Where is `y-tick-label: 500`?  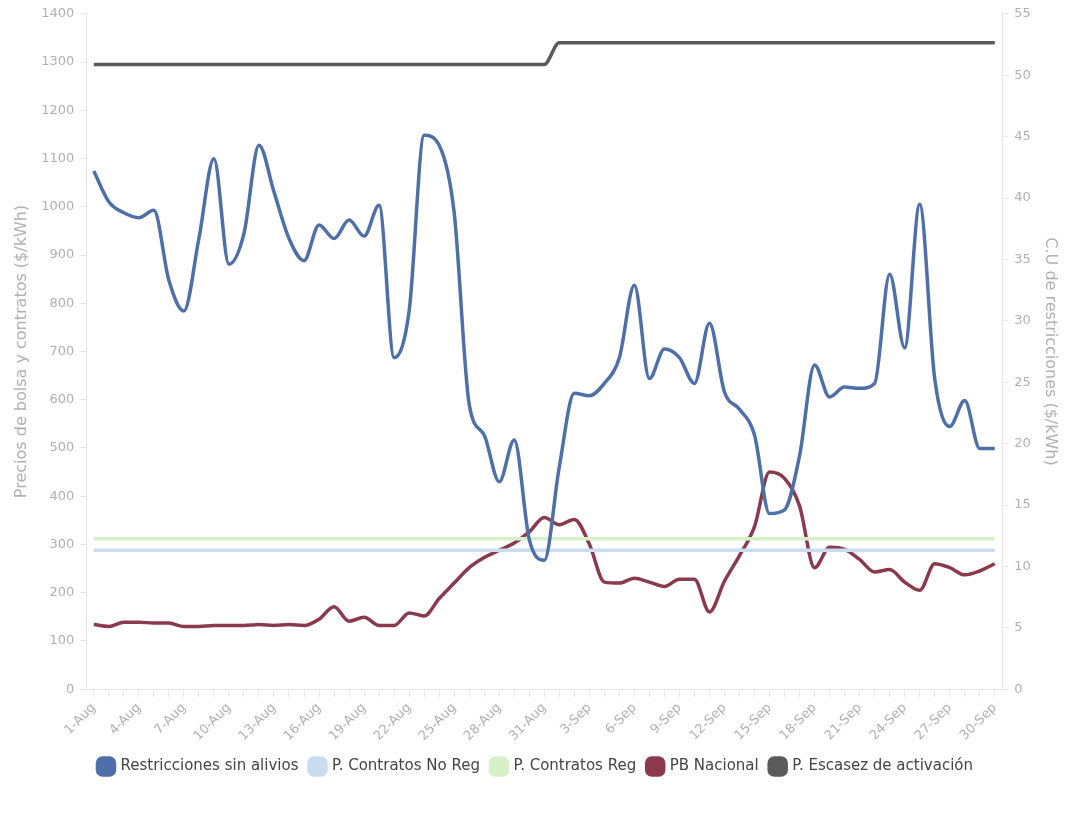 y-tick-label: 500 is located at coordinates (62, 447).